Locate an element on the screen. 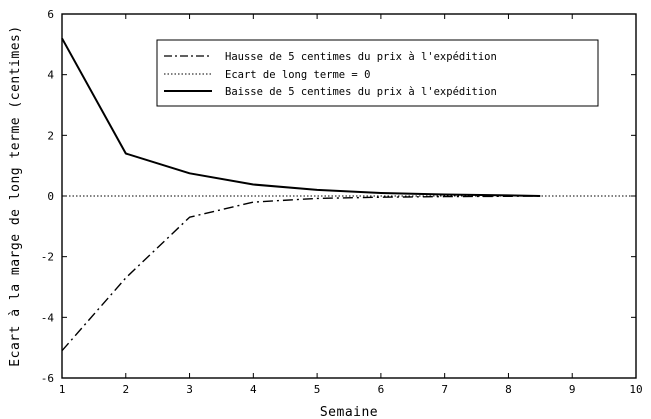 This screenshot has height=419, width=651. x-axis-title: Semaine is located at coordinates (349, 412).